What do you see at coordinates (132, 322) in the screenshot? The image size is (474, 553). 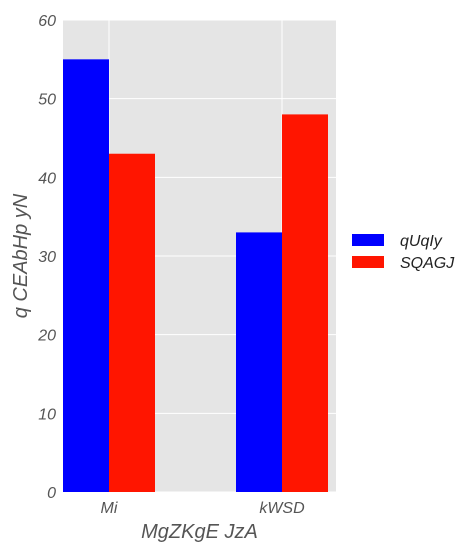 I see `bar-SQAGJ-Mi` at bounding box center [132, 322].